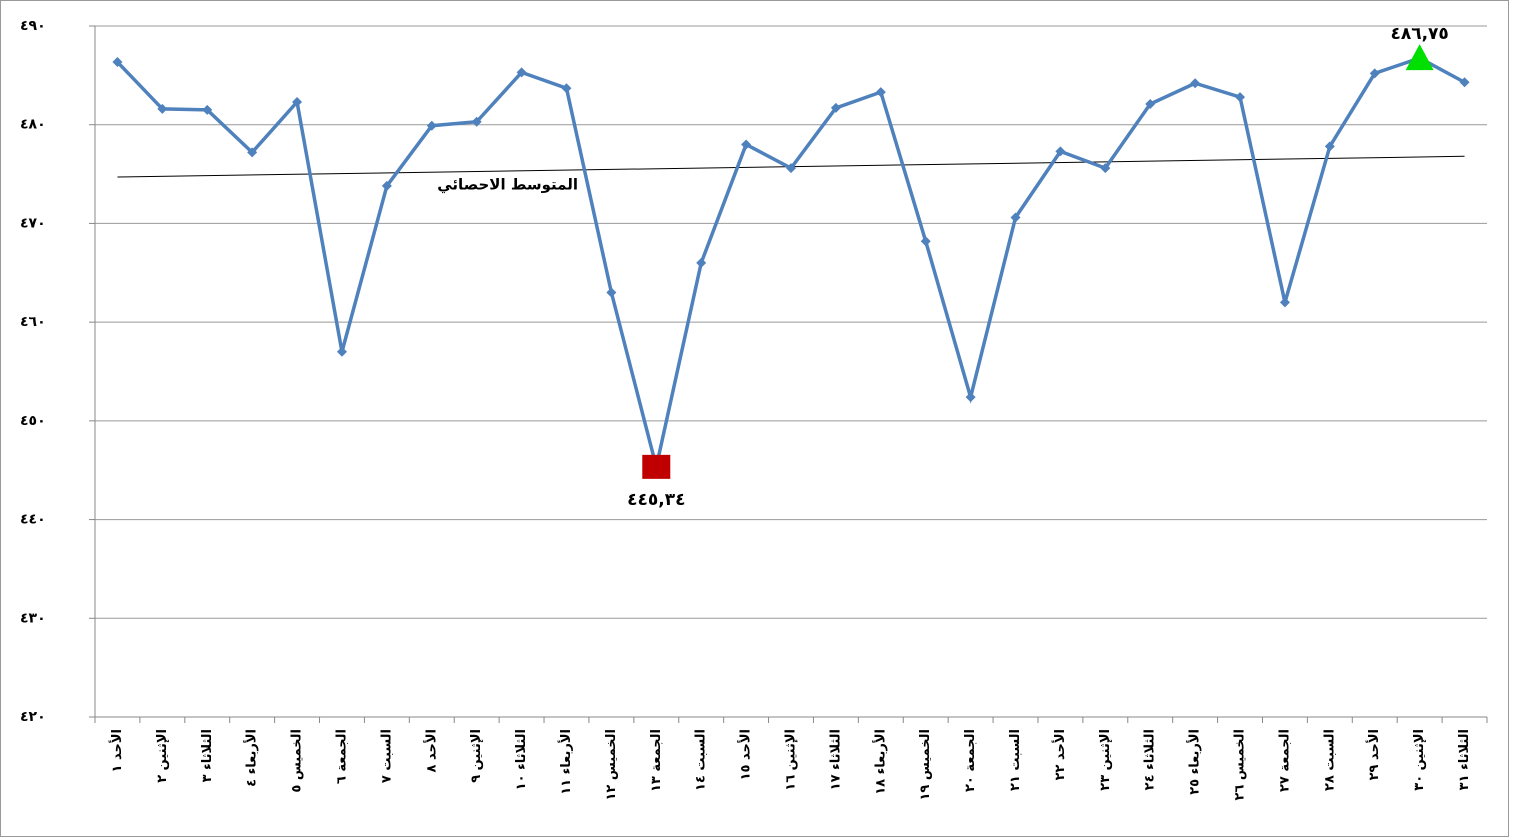 The image size is (1515, 838). I want to click on x-tick-label: السبت ٧, so click(386, 756).